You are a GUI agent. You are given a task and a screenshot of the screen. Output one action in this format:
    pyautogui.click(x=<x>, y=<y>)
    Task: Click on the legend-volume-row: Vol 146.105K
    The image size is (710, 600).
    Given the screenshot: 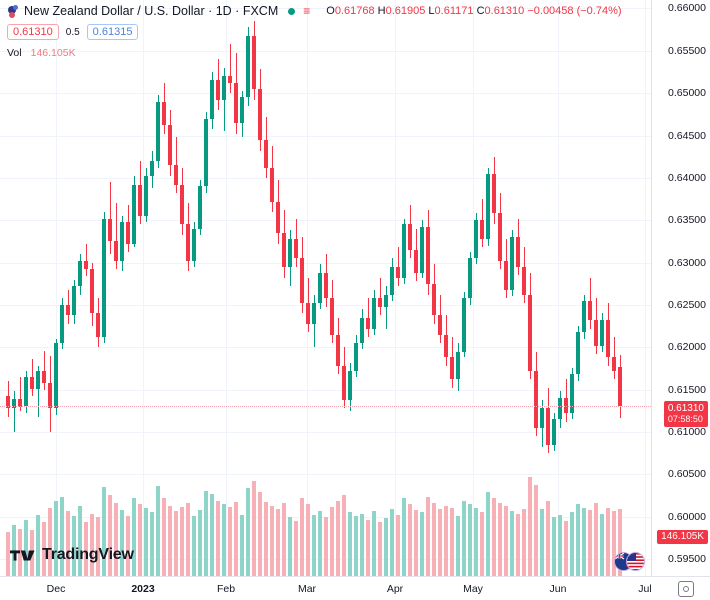 What is the action you would take?
    pyautogui.click(x=314, y=53)
    